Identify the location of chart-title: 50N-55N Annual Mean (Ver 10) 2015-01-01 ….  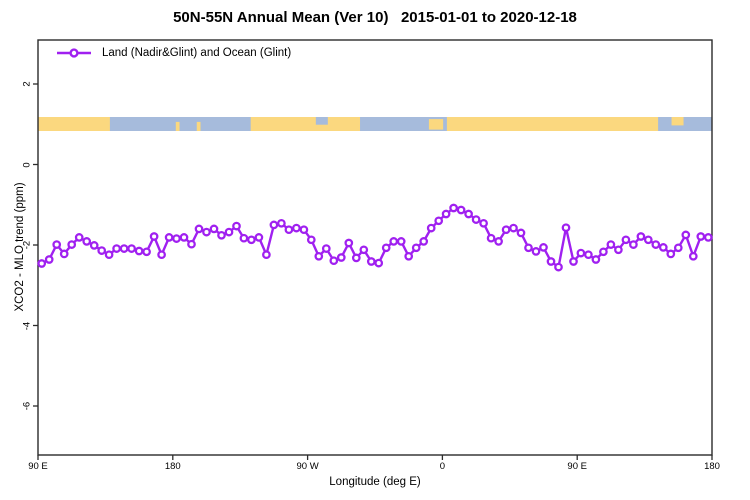
(375, 17).